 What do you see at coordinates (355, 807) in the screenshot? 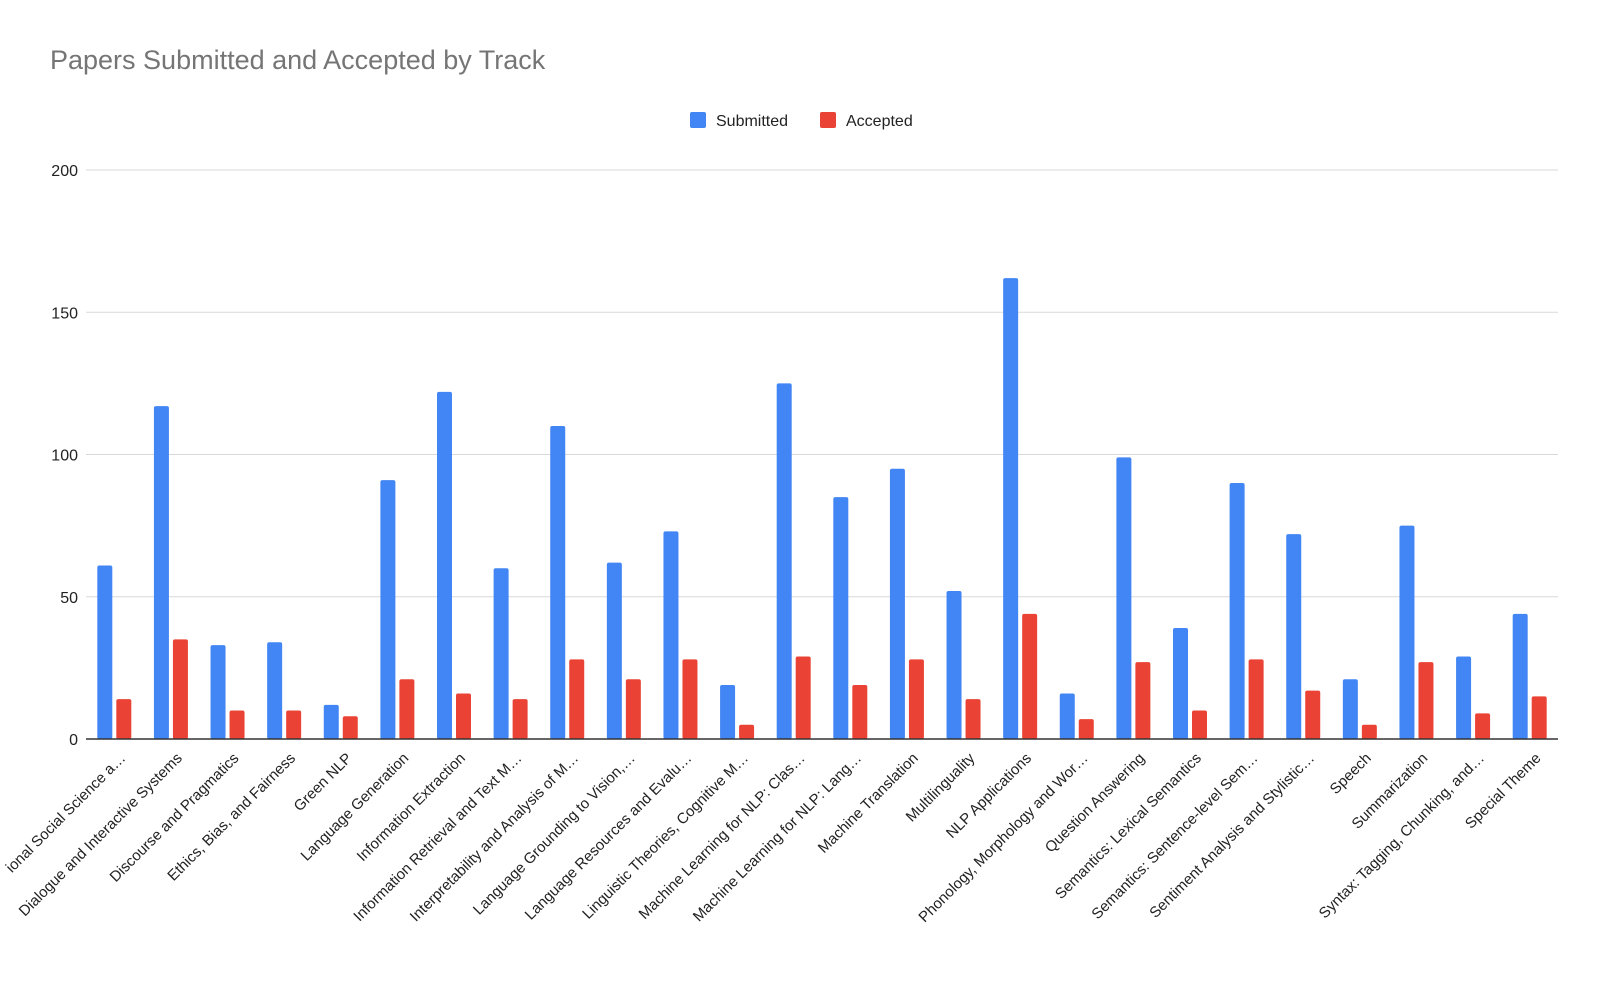
I see `x-tick-label: Language Generation` at bounding box center [355, 807].